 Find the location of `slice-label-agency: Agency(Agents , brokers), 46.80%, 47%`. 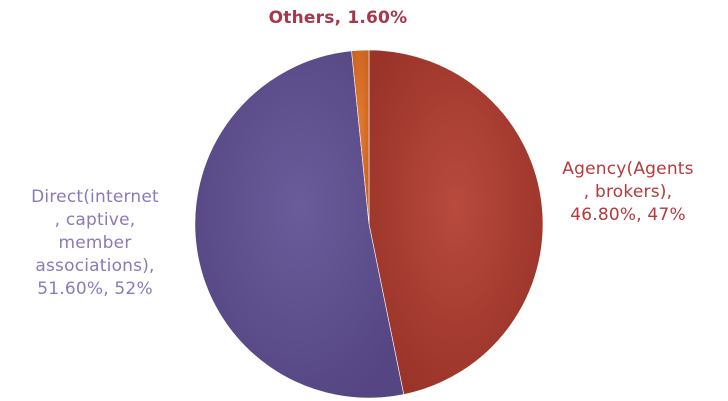

slice-label-agency: Agency(Agents , brokers), 46.80%, 47% is located at coordinates (628, 192).